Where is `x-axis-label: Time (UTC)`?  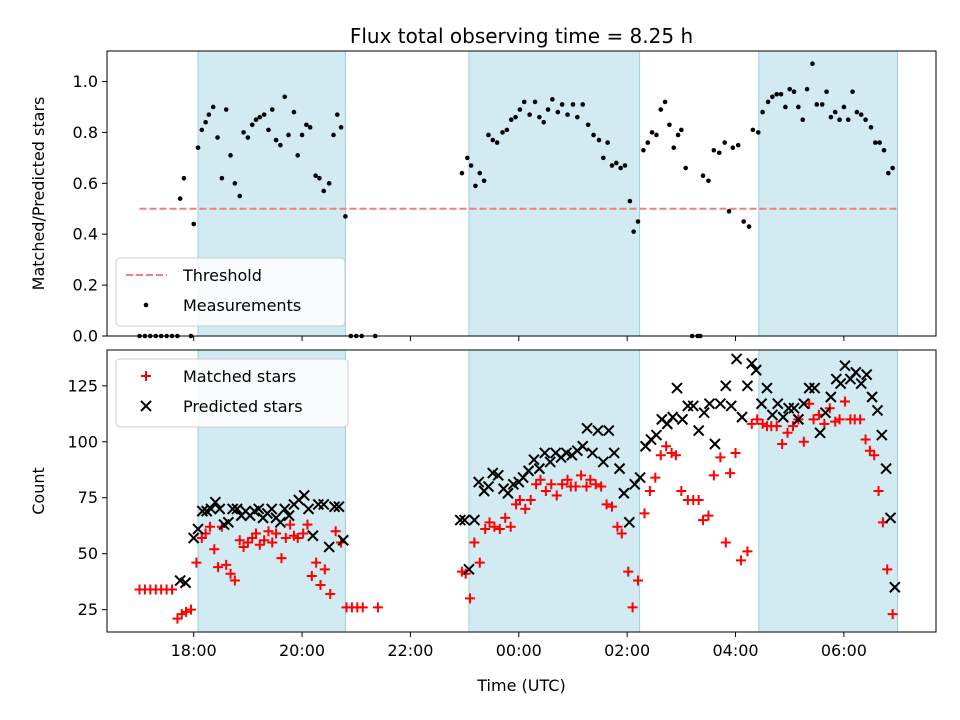
x-axis-label: Time (UTC) is located at coordinates (520, 685).